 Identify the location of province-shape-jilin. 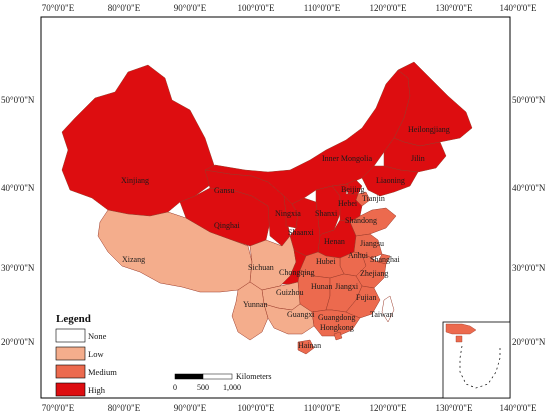
(415, 155).